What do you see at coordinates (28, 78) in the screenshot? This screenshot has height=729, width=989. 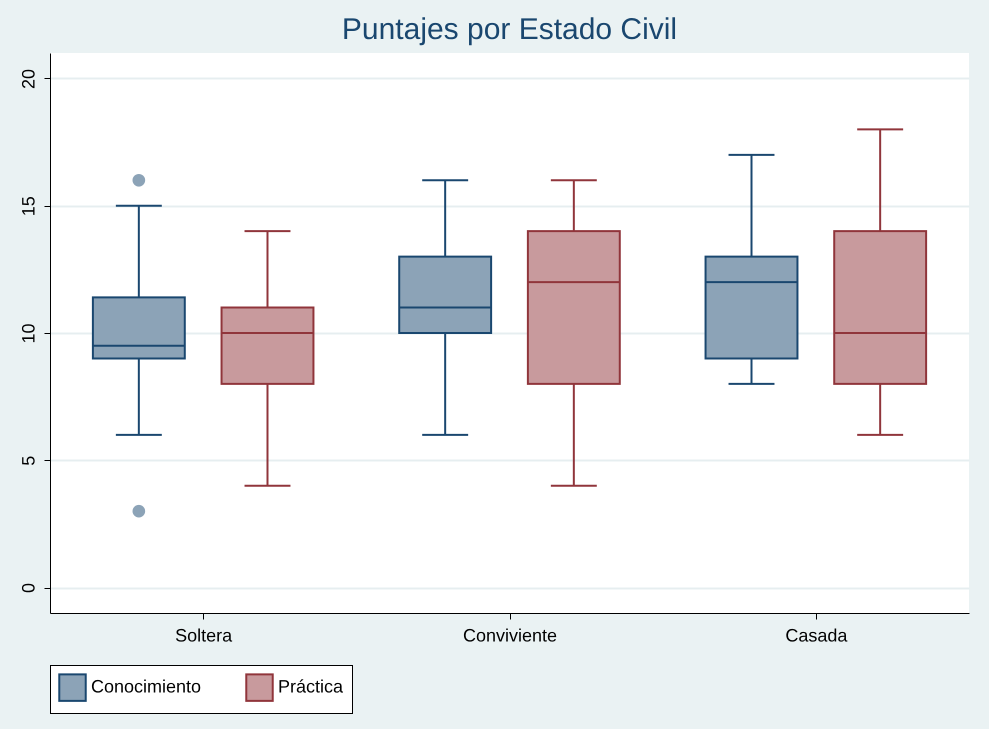 I see `y-tick-label: 20` at bounding box center [28, 78].